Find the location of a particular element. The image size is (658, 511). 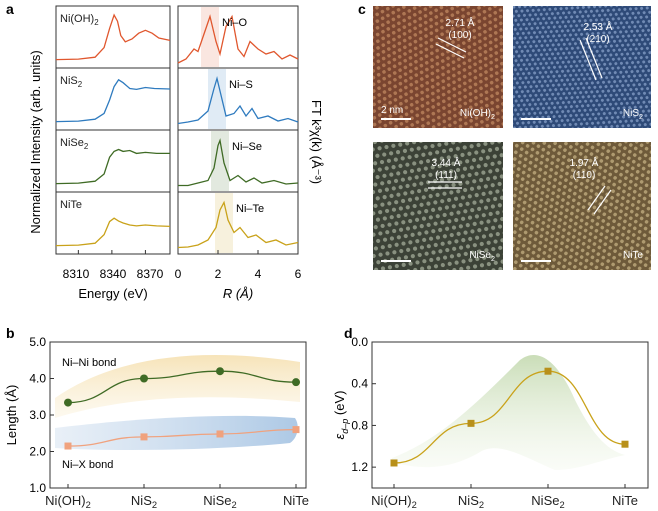

xanes-xtick-2: 8340 is located at coordinates (113, 274).